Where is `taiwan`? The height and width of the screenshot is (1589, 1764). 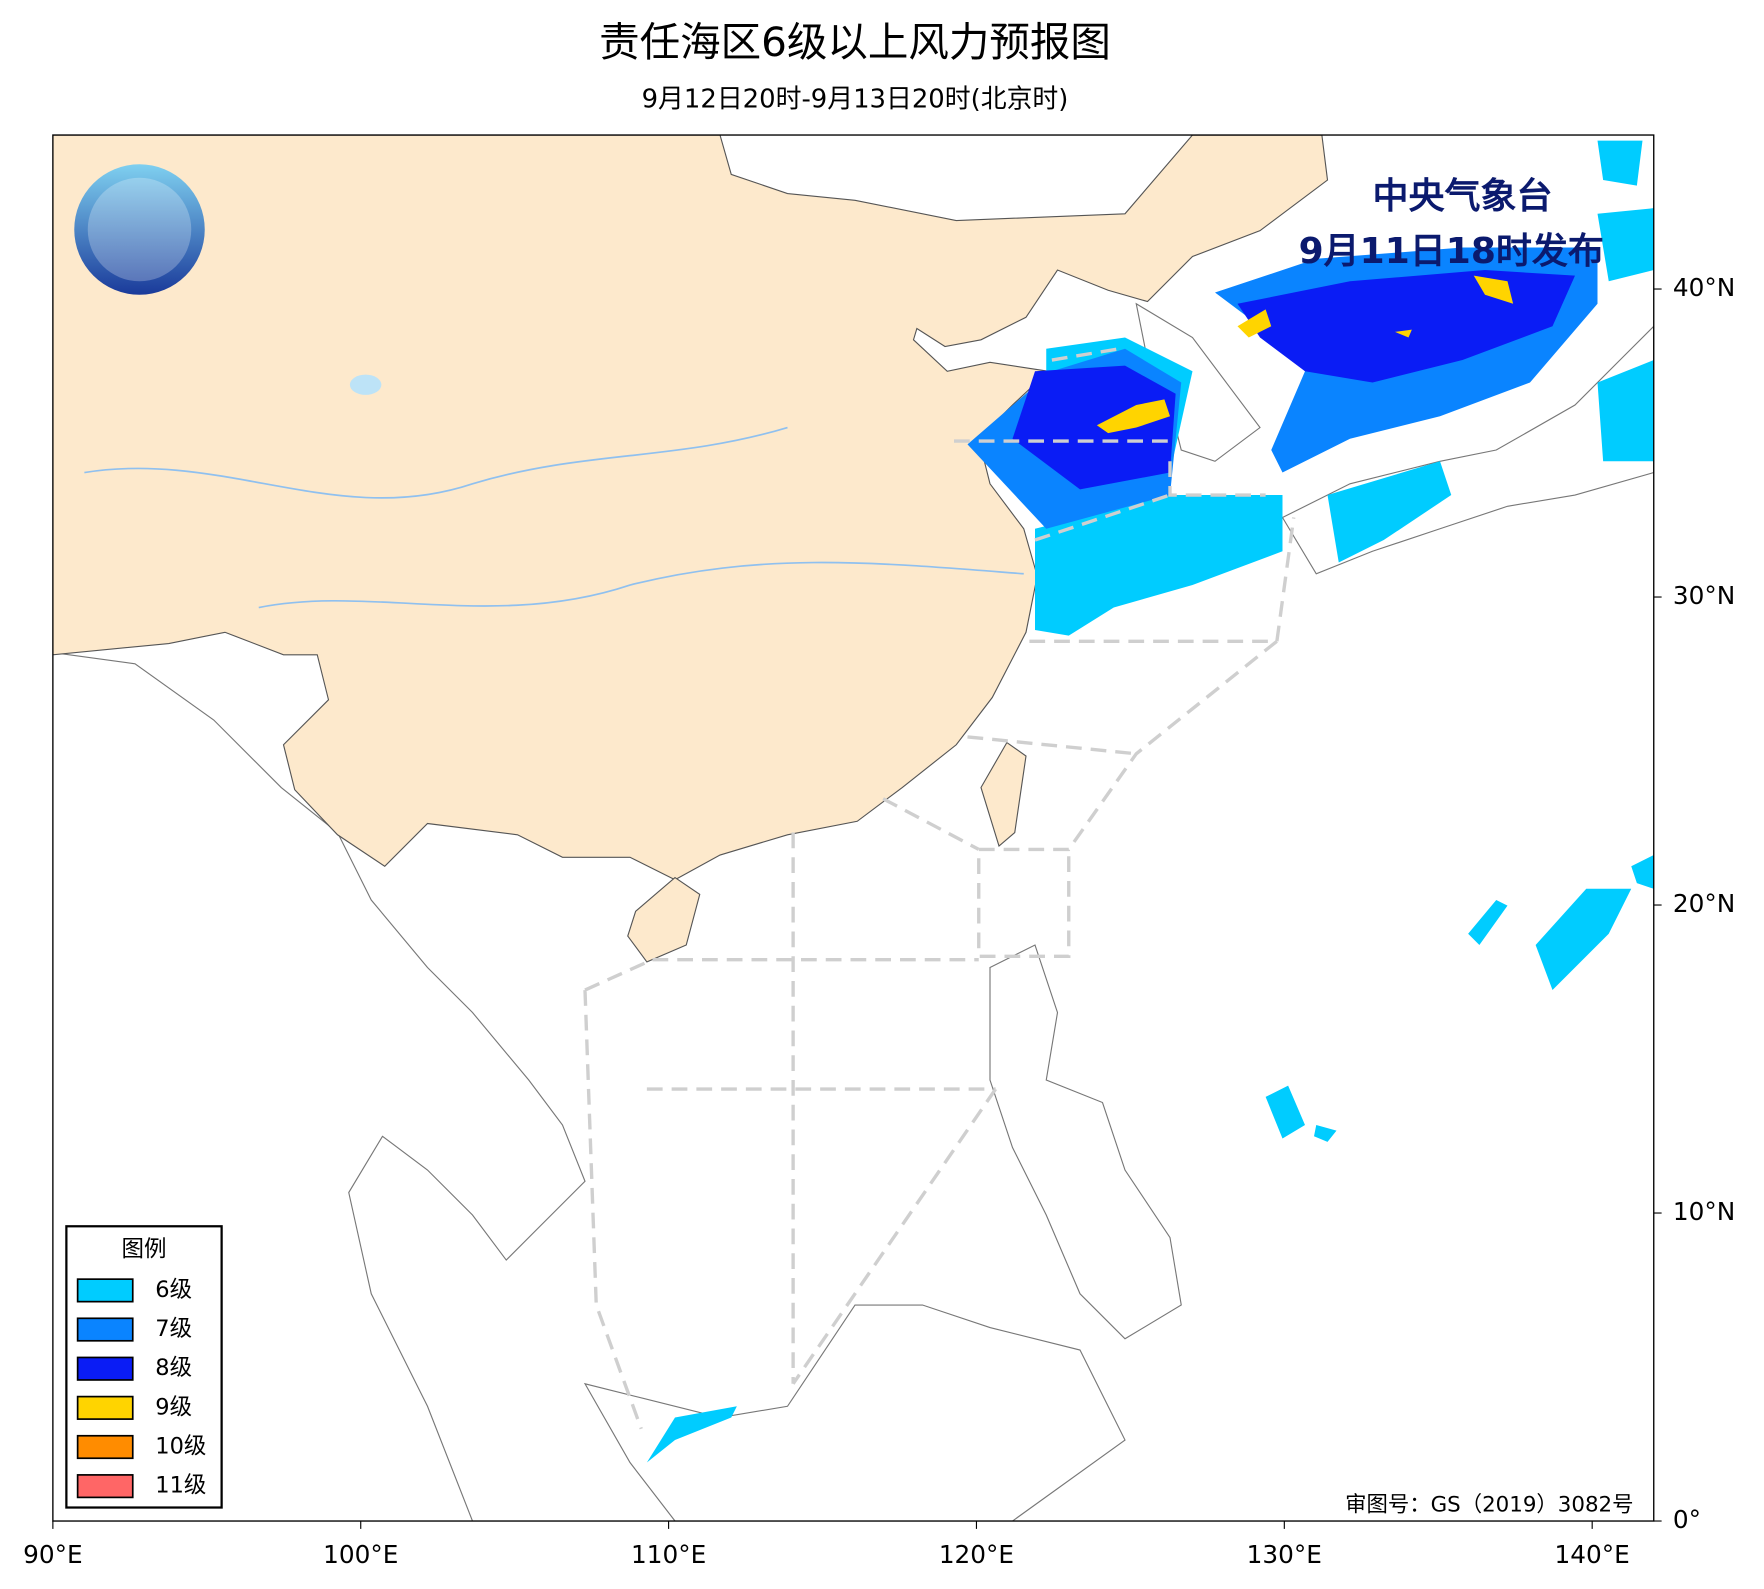
taiwan is located at coordinates (1003, 794).